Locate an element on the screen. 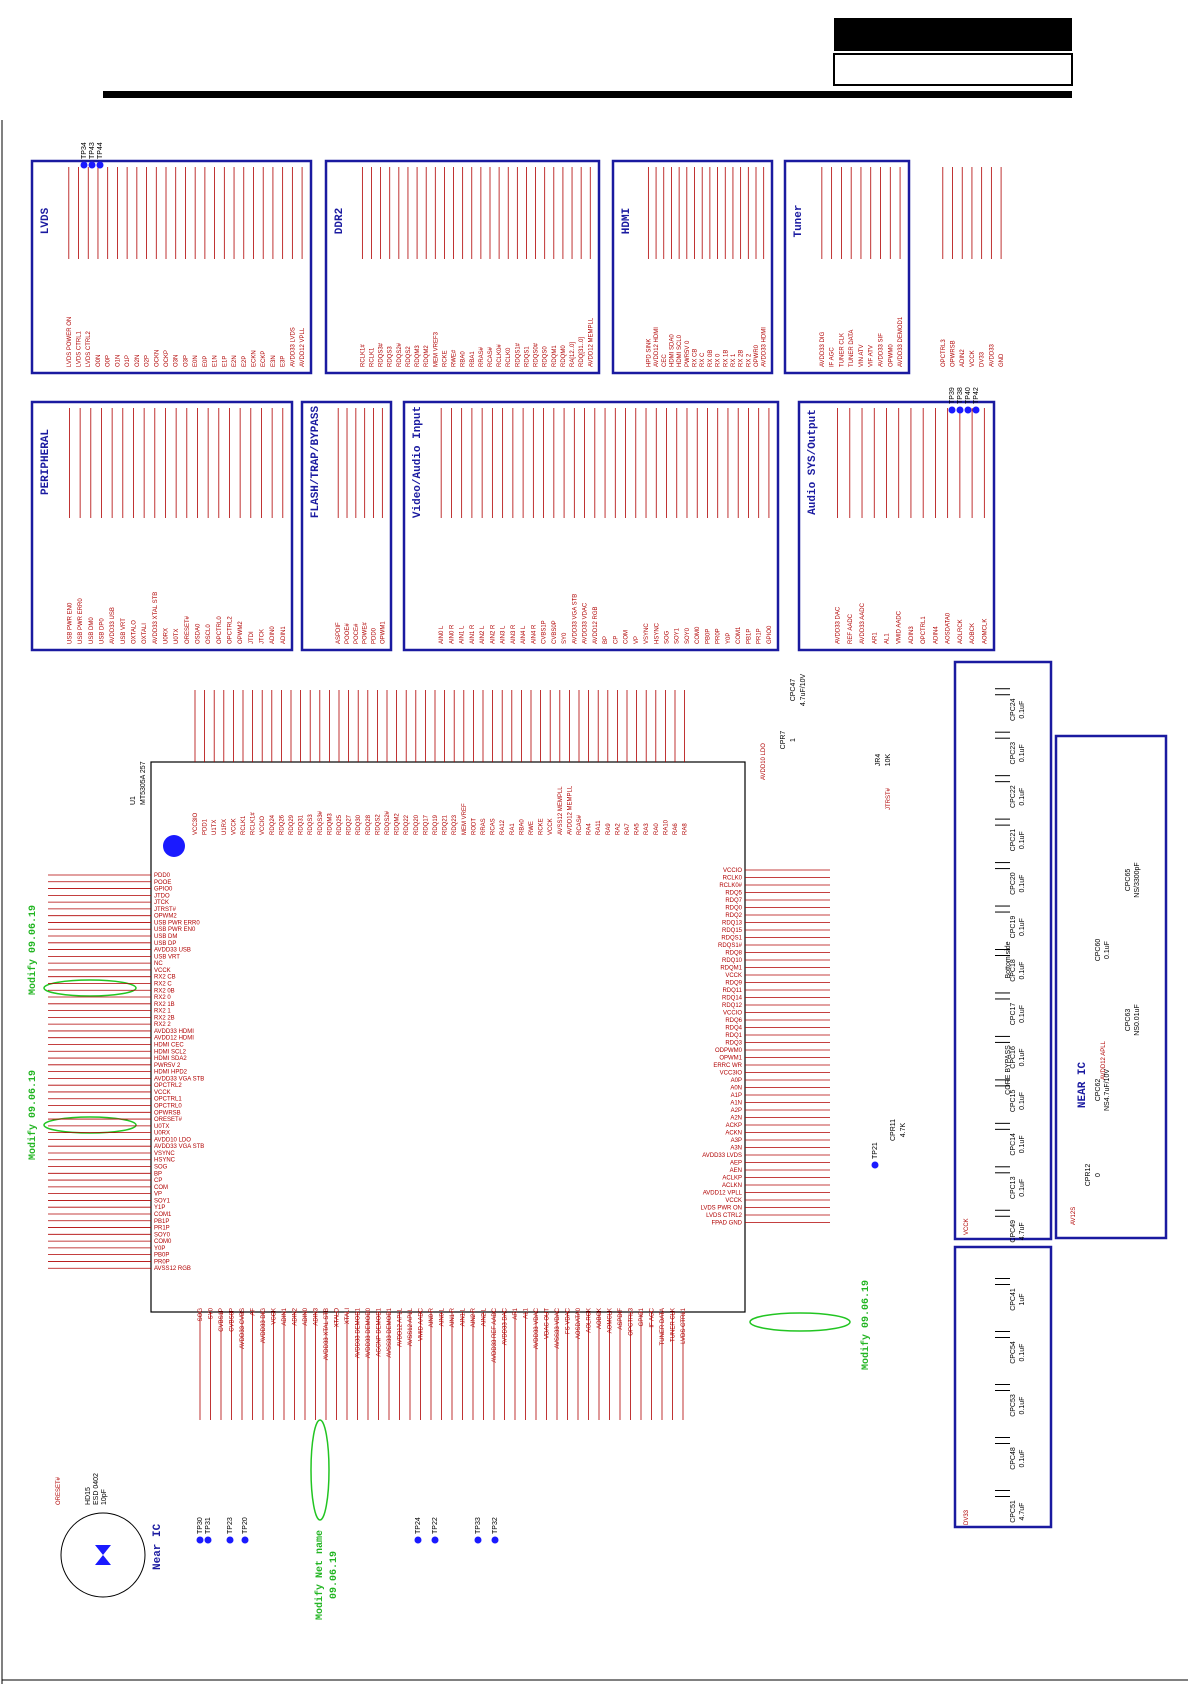 Image resolution: width=1190 pixels, height=1684 pixels. res-ref: CPC47 is located at coordinates (793, 690).